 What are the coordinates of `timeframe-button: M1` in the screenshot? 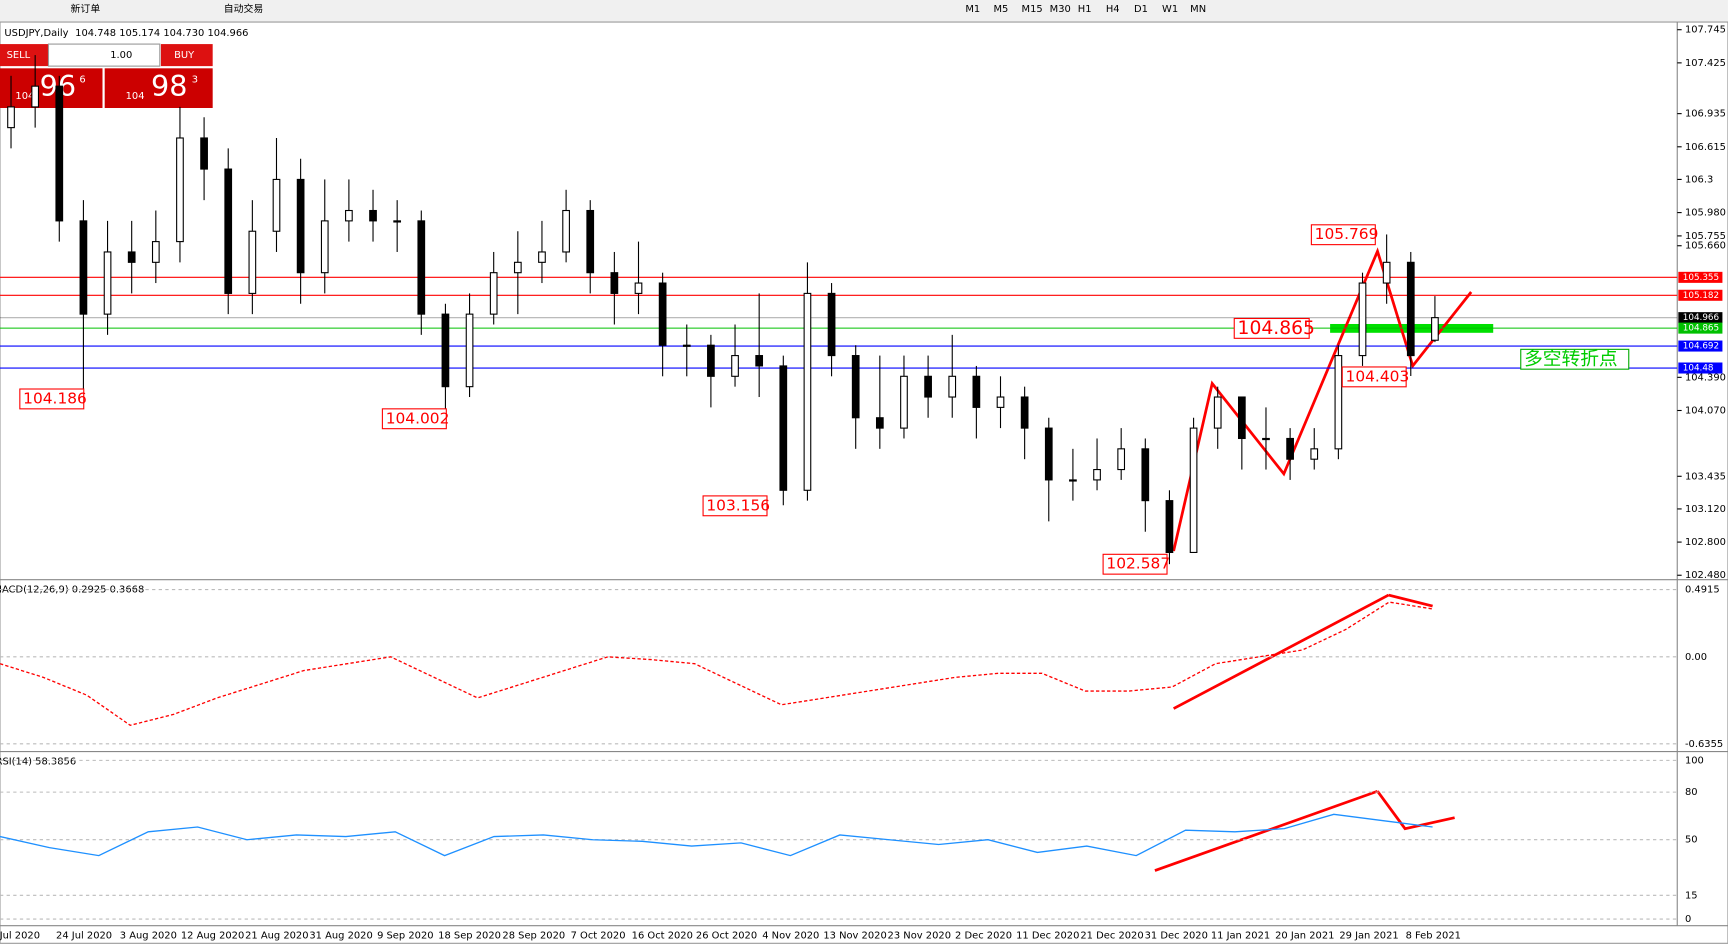 It's located at (972, 9).